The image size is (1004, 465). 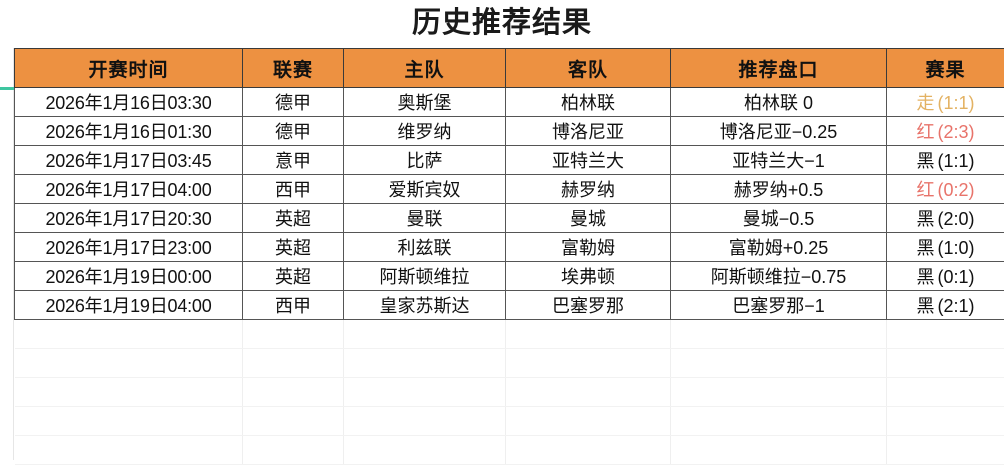 I want to click on column-header-time: 开赛时间, so click(x=129, y=68).